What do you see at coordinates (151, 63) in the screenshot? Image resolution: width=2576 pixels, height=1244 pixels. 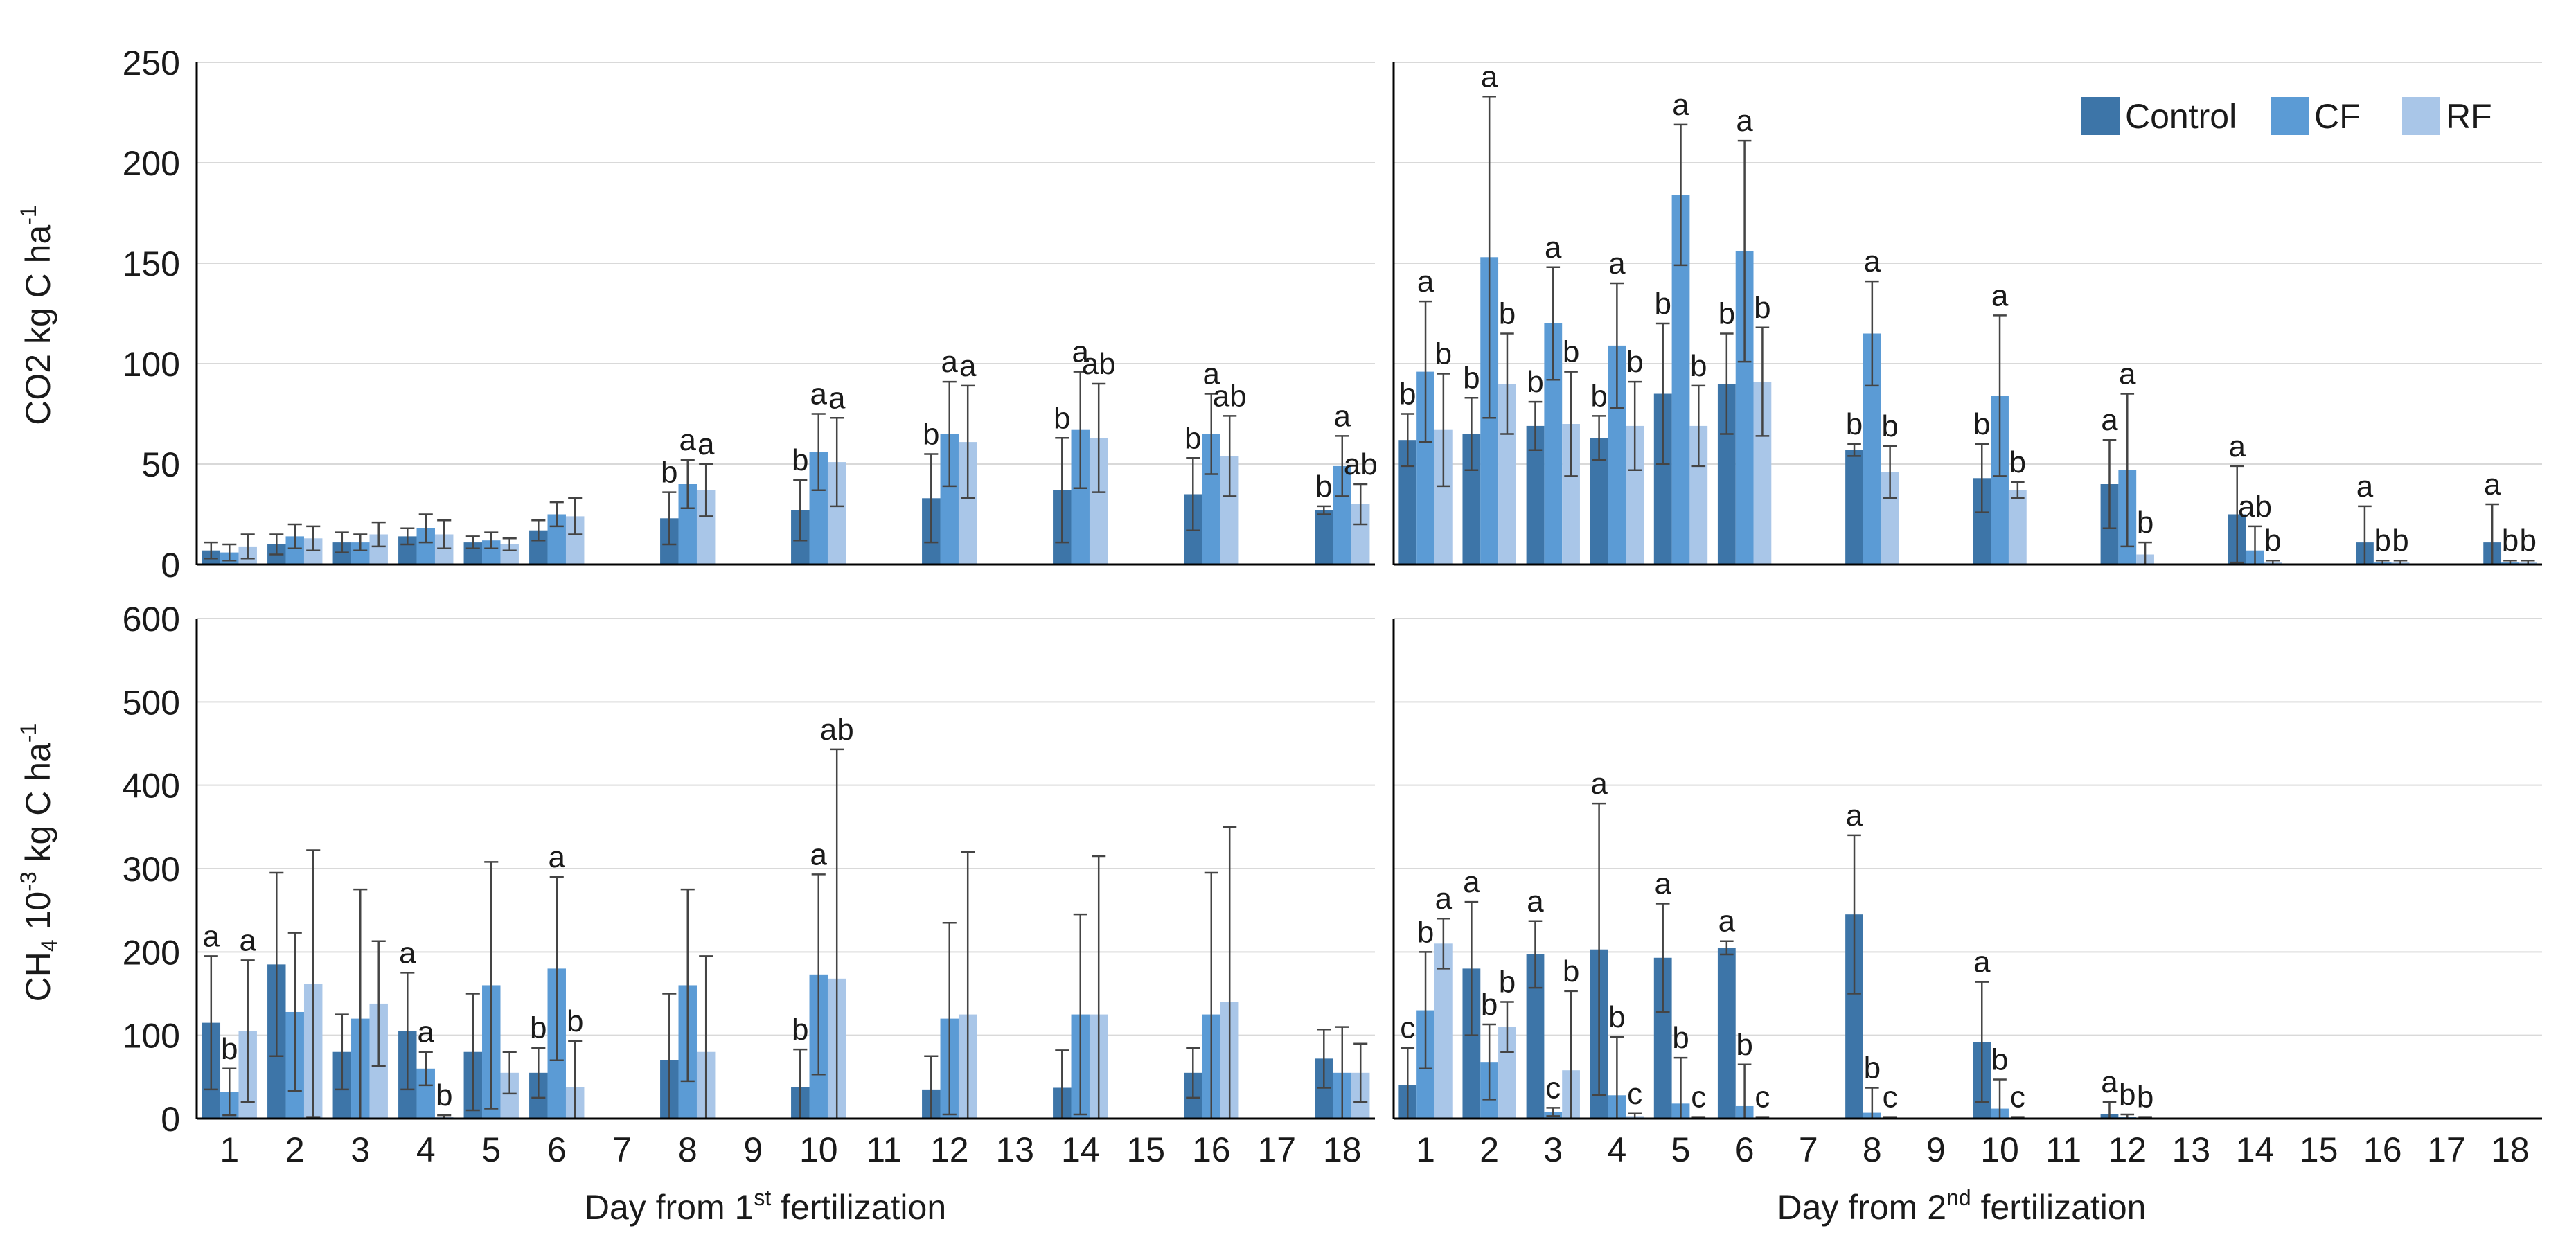 I see `y-tick-label: 250` at bounding box center [151, 63].